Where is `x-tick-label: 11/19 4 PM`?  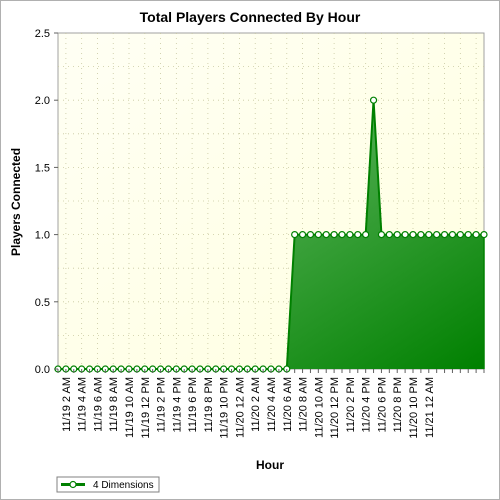
x-tick-label: 11/19 4 PM is located at coordinates (177, 404).